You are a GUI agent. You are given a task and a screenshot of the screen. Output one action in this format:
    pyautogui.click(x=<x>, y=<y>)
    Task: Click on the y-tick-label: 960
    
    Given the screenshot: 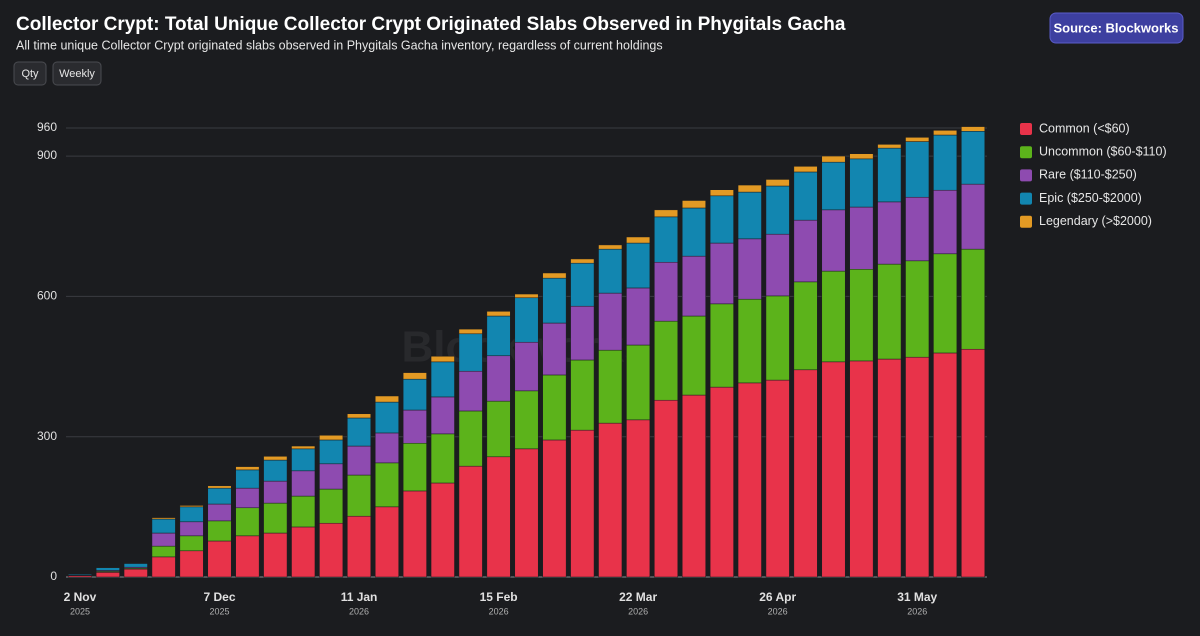 What is the action you would take?
    pyautogui.click(x=47, y=127)
    